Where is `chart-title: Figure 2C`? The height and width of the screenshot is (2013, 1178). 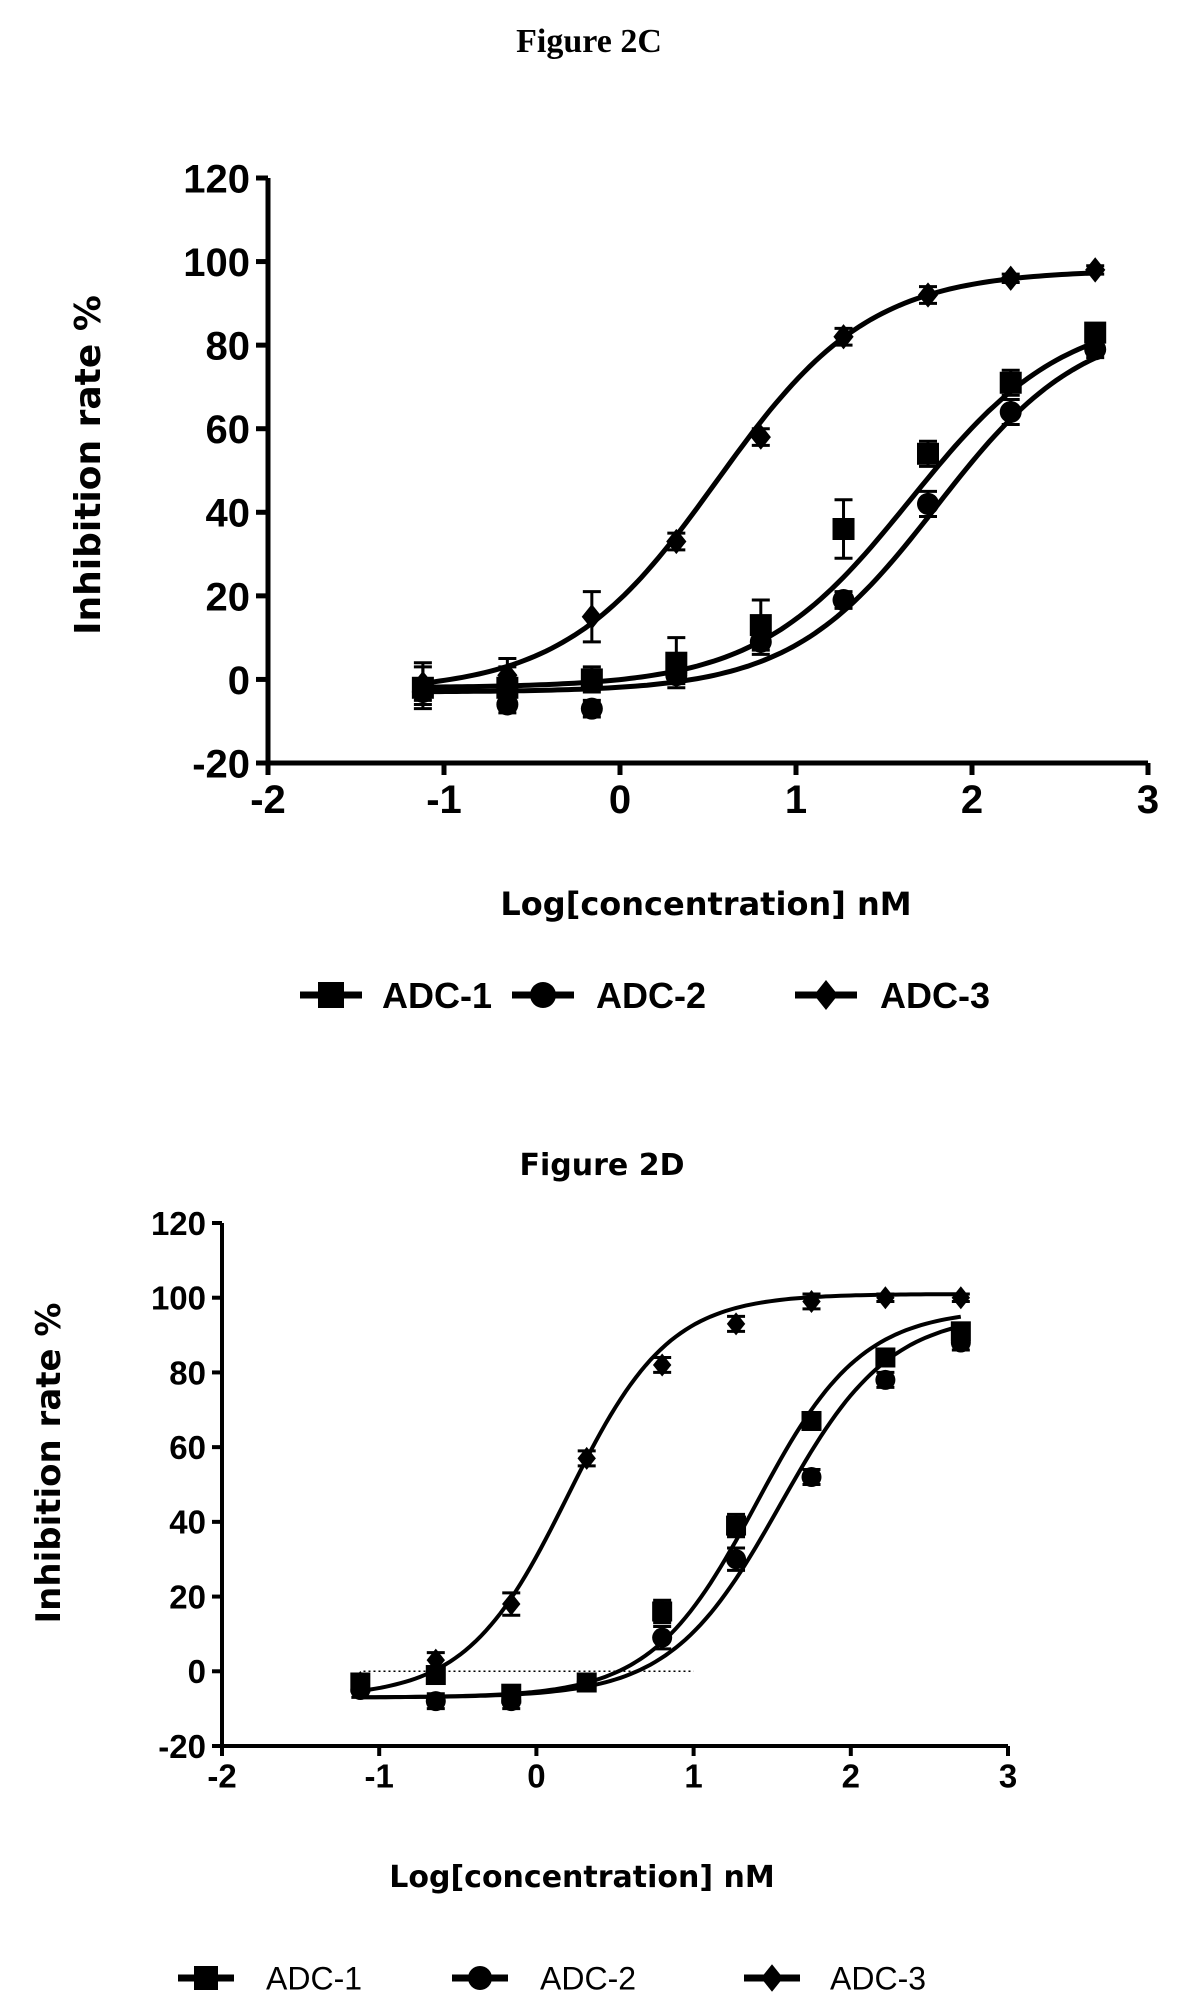
chart-title: Figure 2C is located at coordinates (589, 41).